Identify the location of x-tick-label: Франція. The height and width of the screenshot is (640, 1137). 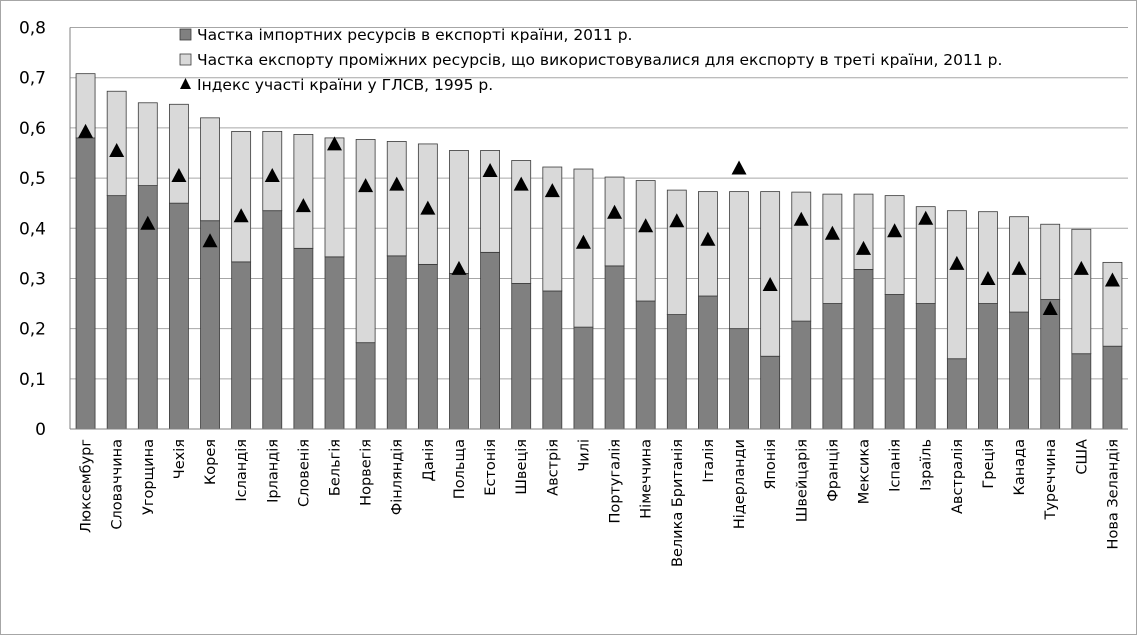
(833, 470).